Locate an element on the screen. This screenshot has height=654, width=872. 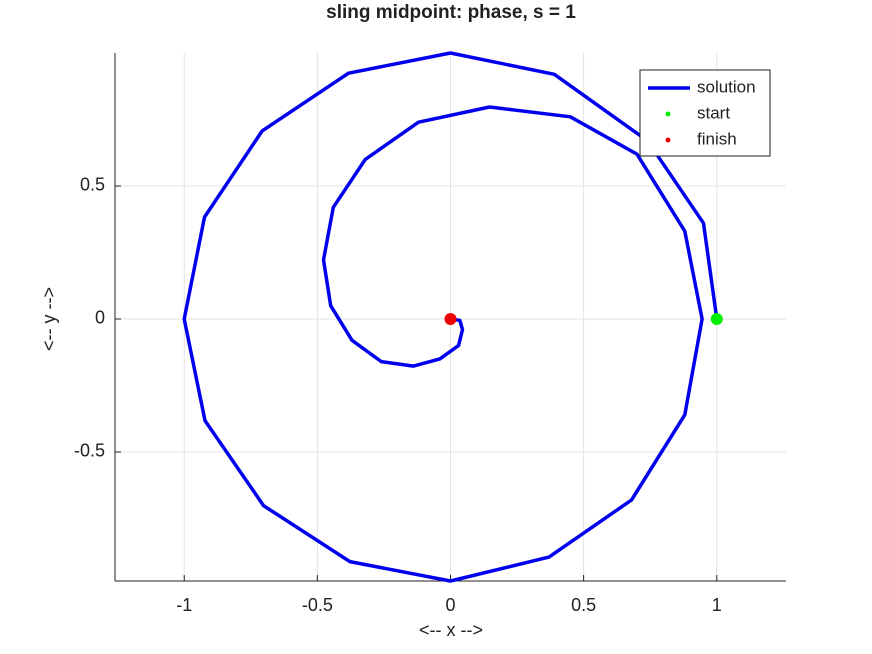
x-tick-label: 0 is located at coordinates (450, 605).